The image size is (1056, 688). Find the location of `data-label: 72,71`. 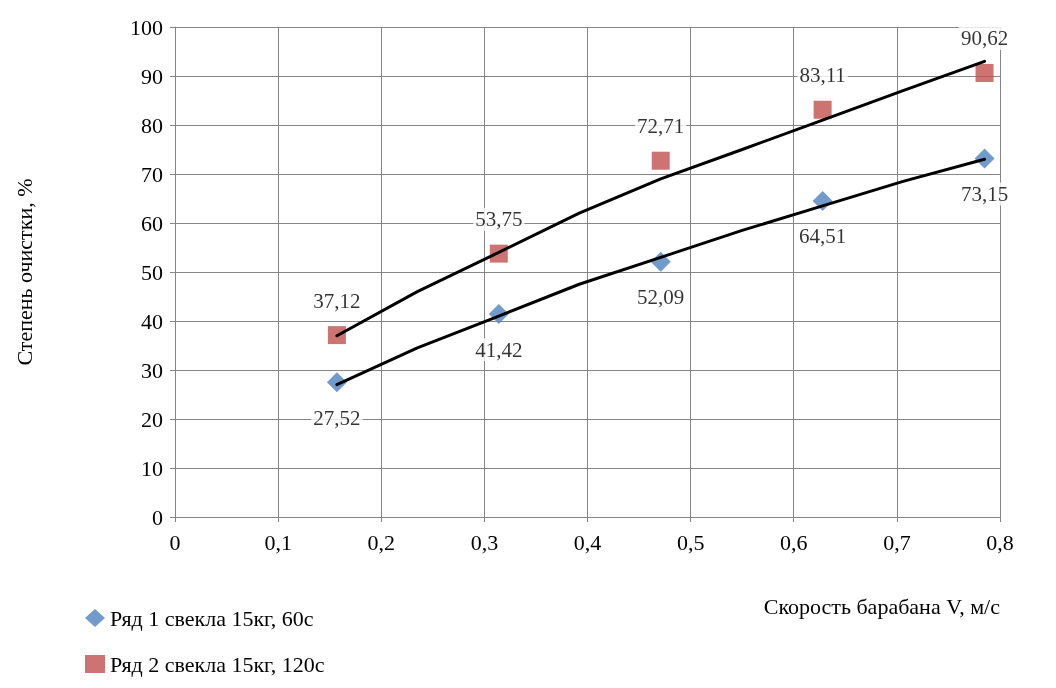

data-label: 72,71 is located at coordinates (661, 126).